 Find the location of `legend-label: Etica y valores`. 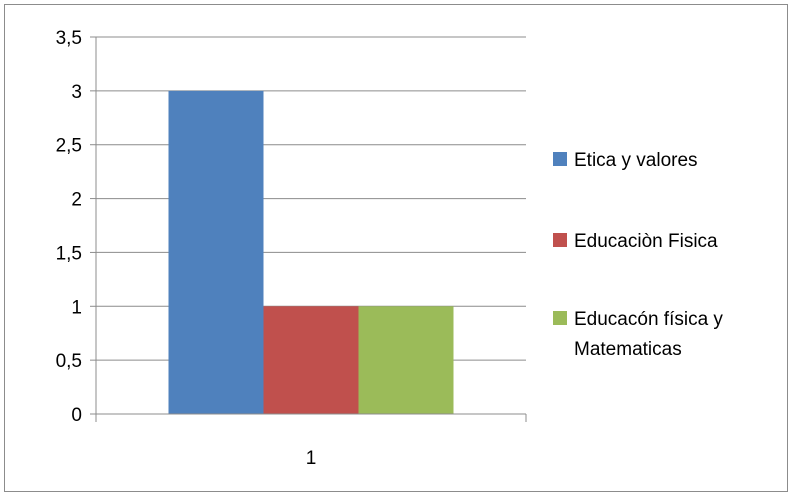

legend-label: Etica y valores is located at coordinates (636, 160).